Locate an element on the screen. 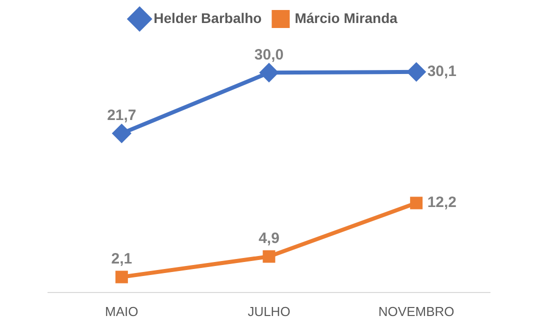 This screenshot has width=550, height=336. x-tick-label: JULHO is located at coordinates (269, 311).